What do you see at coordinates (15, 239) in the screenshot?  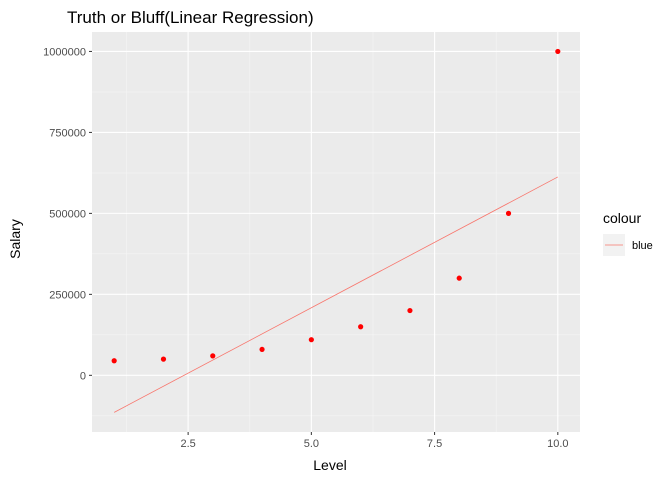 I see `y-axis-title: Salary` at bounding box center [15, 239].